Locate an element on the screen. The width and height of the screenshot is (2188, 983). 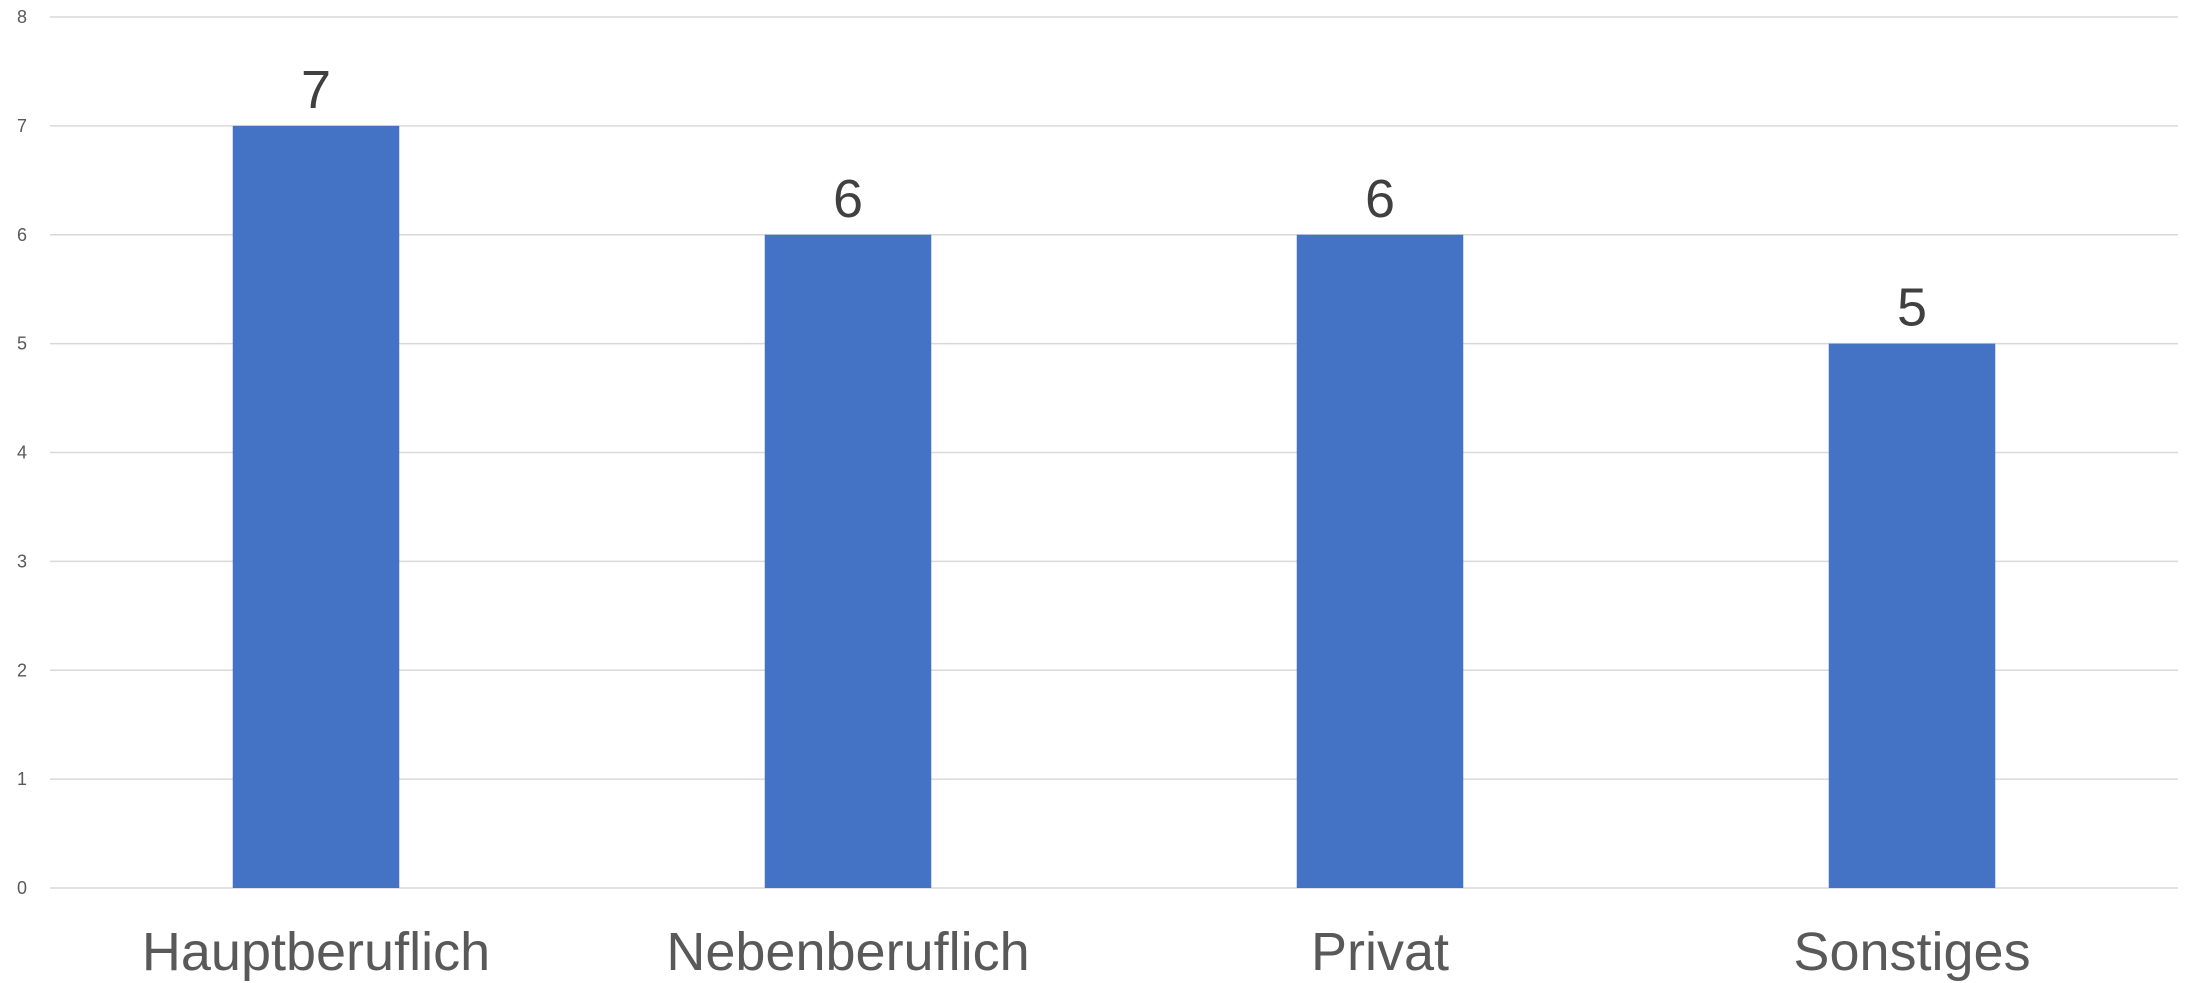
y-tick-label: 6 is located at coordinates (22, 235).